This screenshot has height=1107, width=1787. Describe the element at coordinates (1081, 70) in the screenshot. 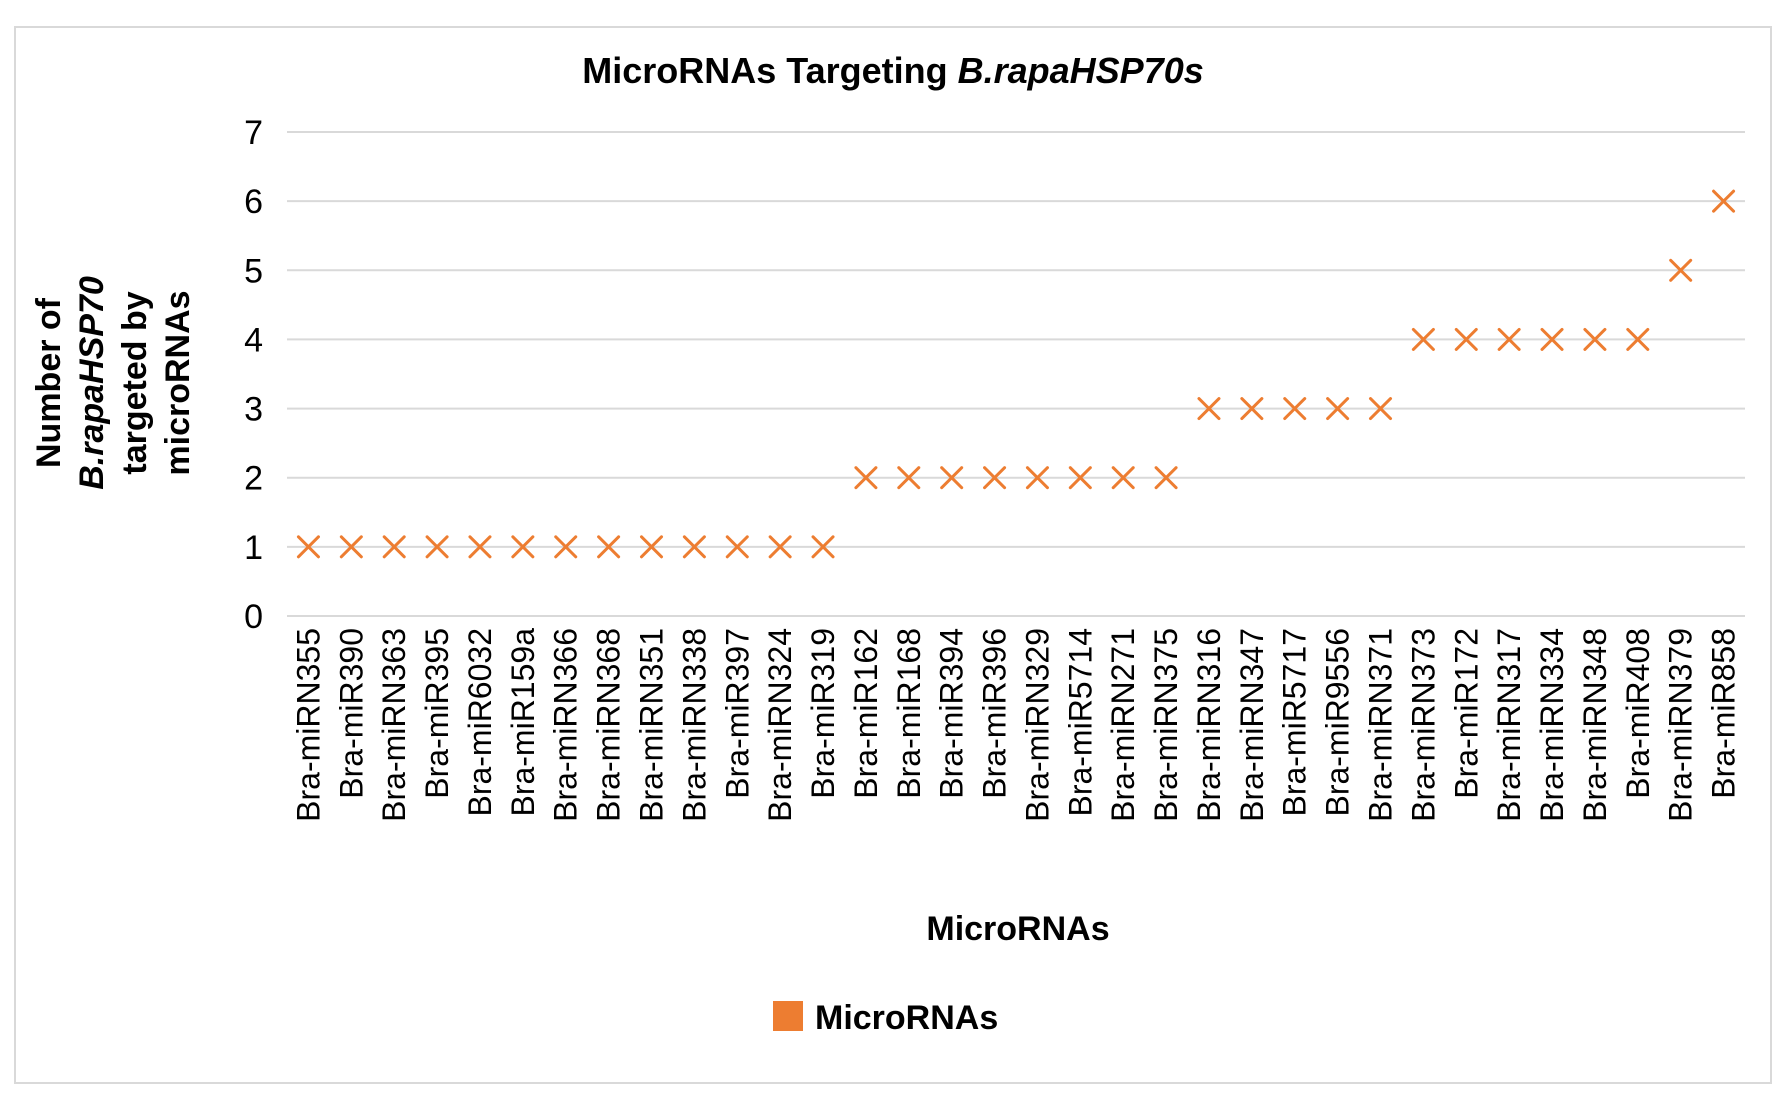

I see `chart-title-italic: B.rapaHSP70s` at that location.